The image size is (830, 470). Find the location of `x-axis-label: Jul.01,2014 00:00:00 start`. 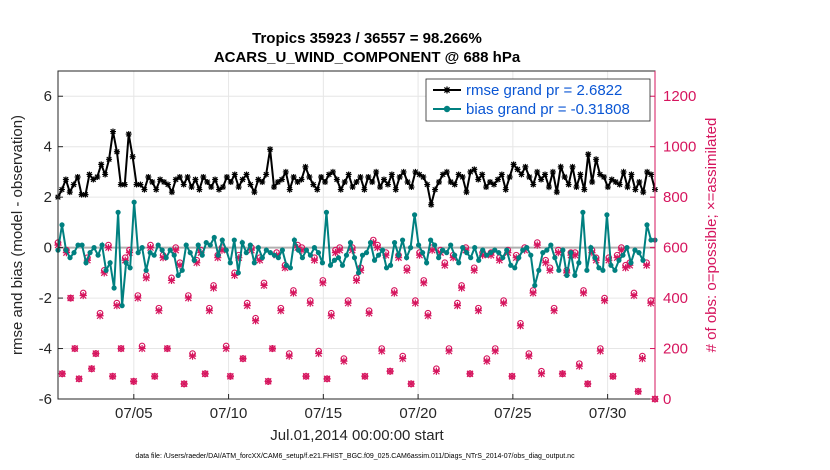

x-axis-label: Jul.01,2014 00:00:00 start is located at coordinates (357, 435).